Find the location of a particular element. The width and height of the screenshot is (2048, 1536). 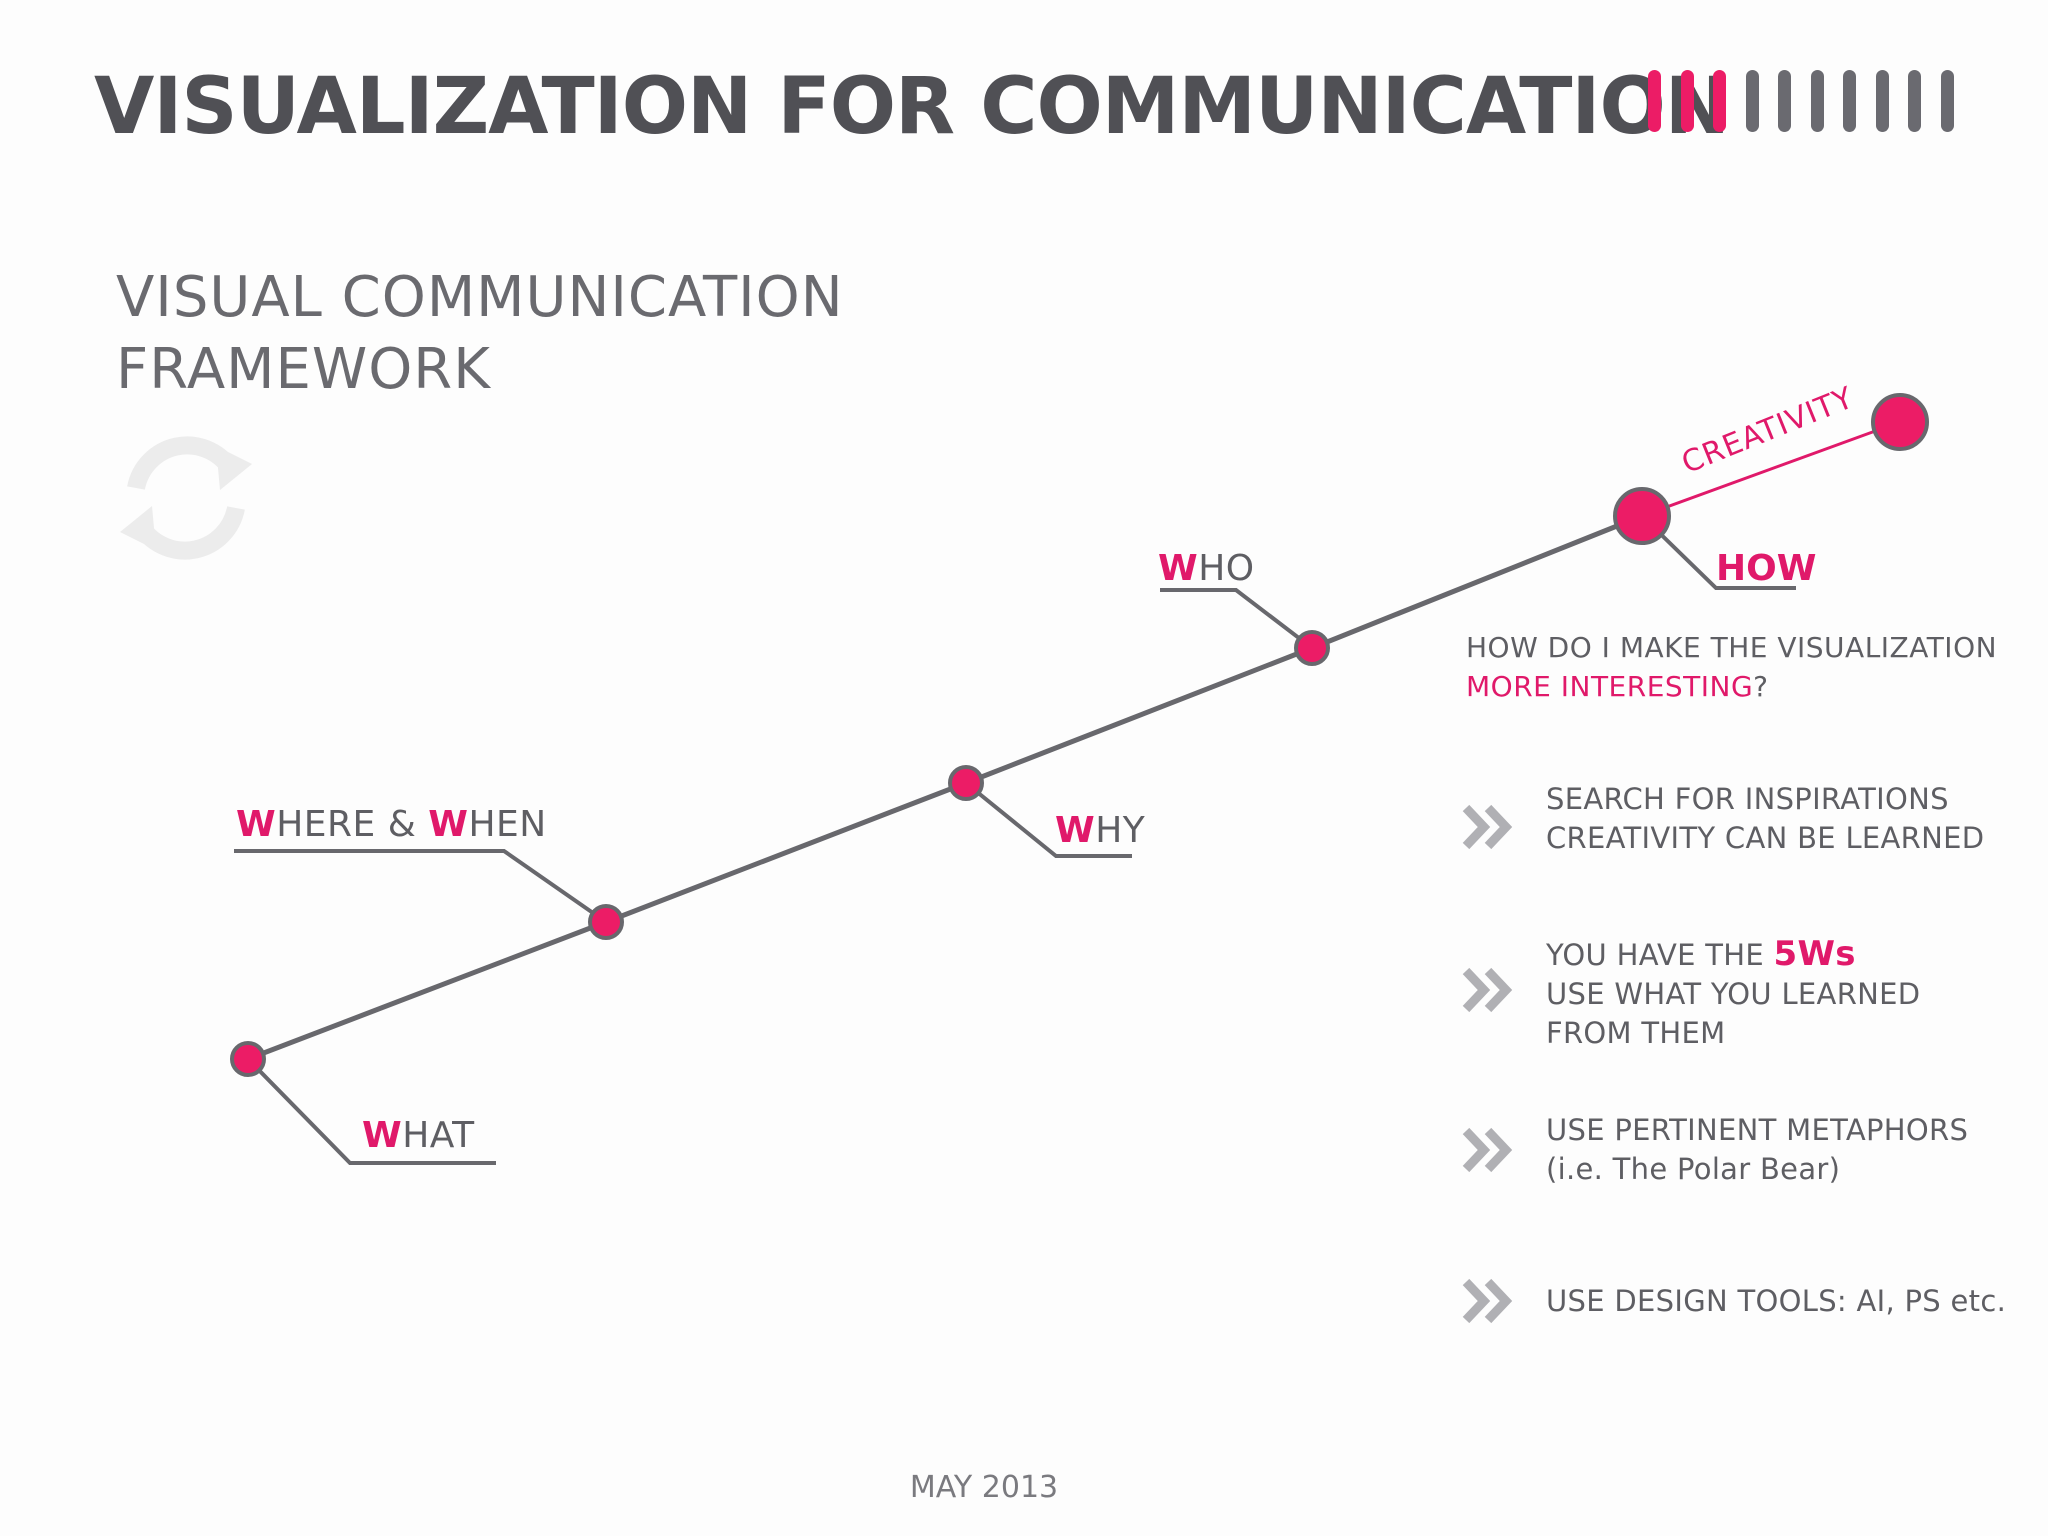

tip-1-line-1: SEARCH FOR INSPIRATIONS is located at coordinates (1747, 799).